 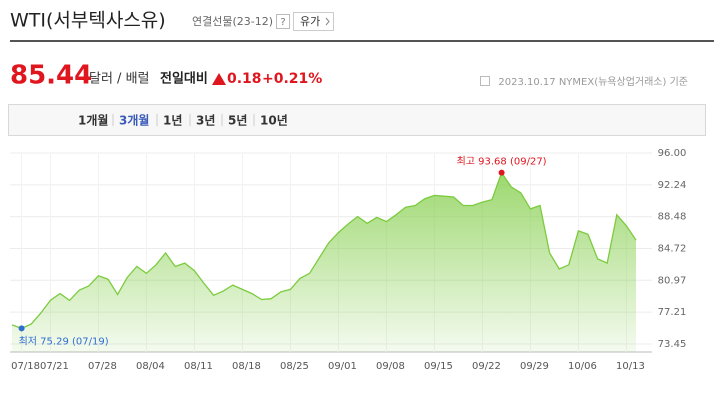 I want to click on source: 2023.10.17 NYMEX(뉴욕상업거래소) 기준, so click(x=593, y=81).